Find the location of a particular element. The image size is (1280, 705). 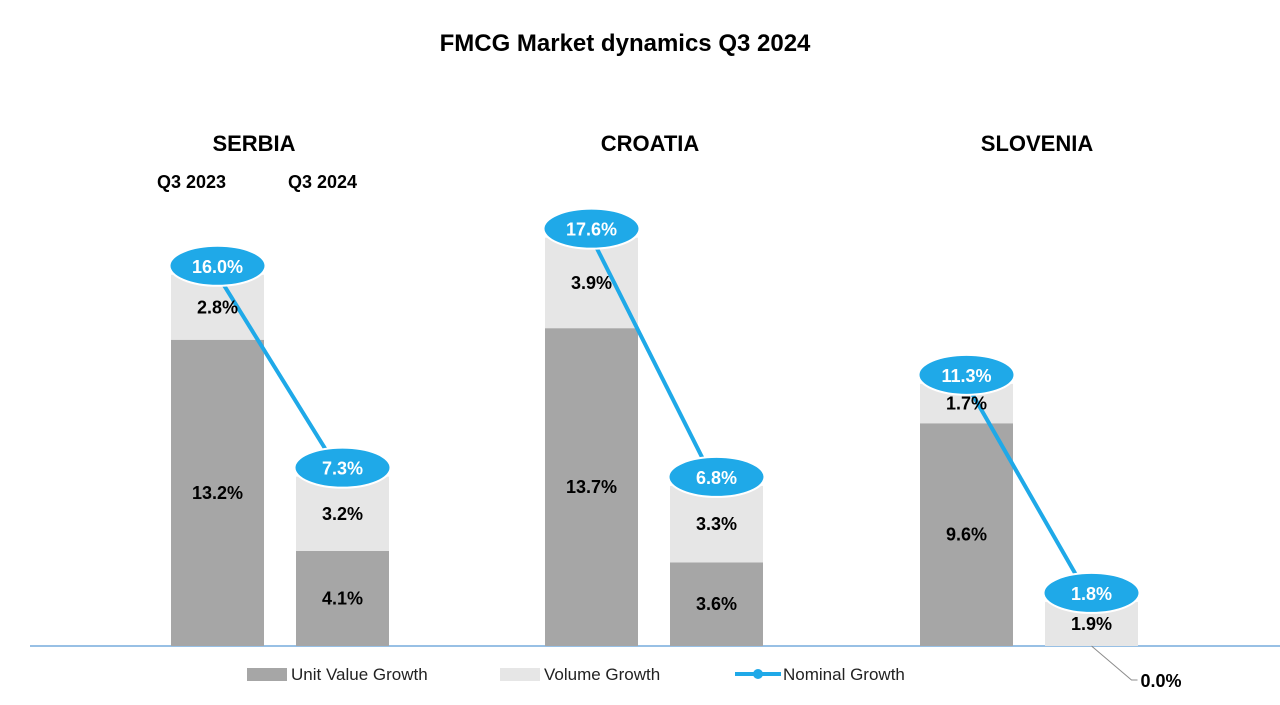

nominal-growth-line-serbia is located at coordinates (280, 375).